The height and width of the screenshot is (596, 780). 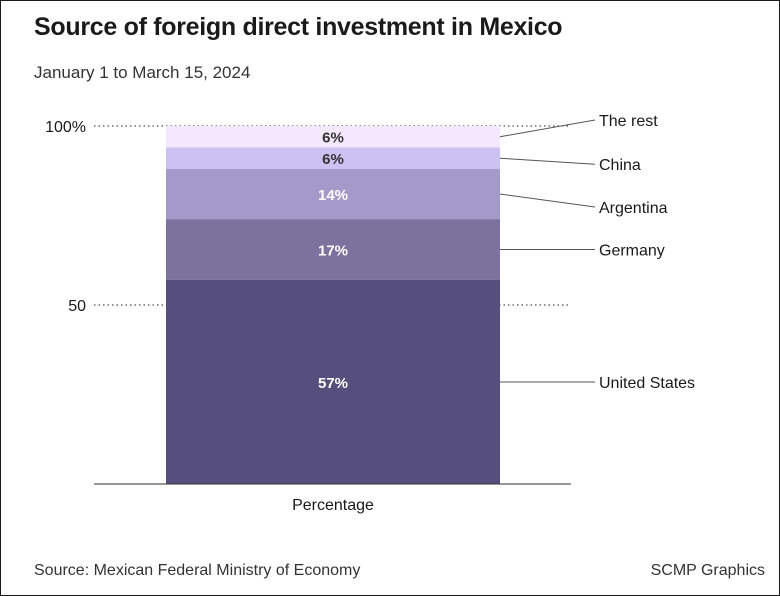 I want to click on bar-segment-united-states, so click(x=333, y=381).